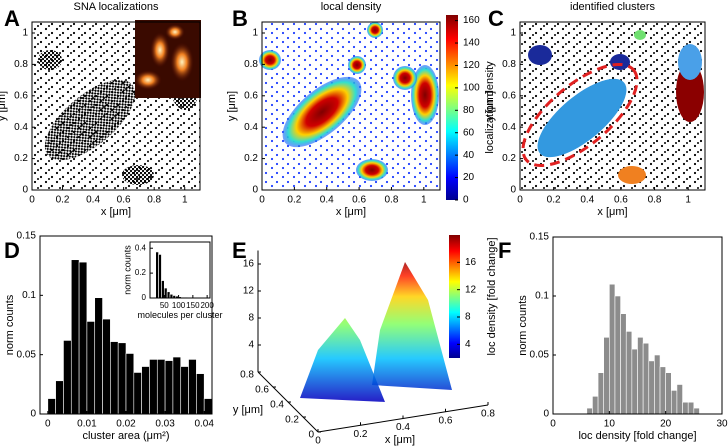  I want to click on x-axis-label: cluster area (μm²), so click(125, 436).